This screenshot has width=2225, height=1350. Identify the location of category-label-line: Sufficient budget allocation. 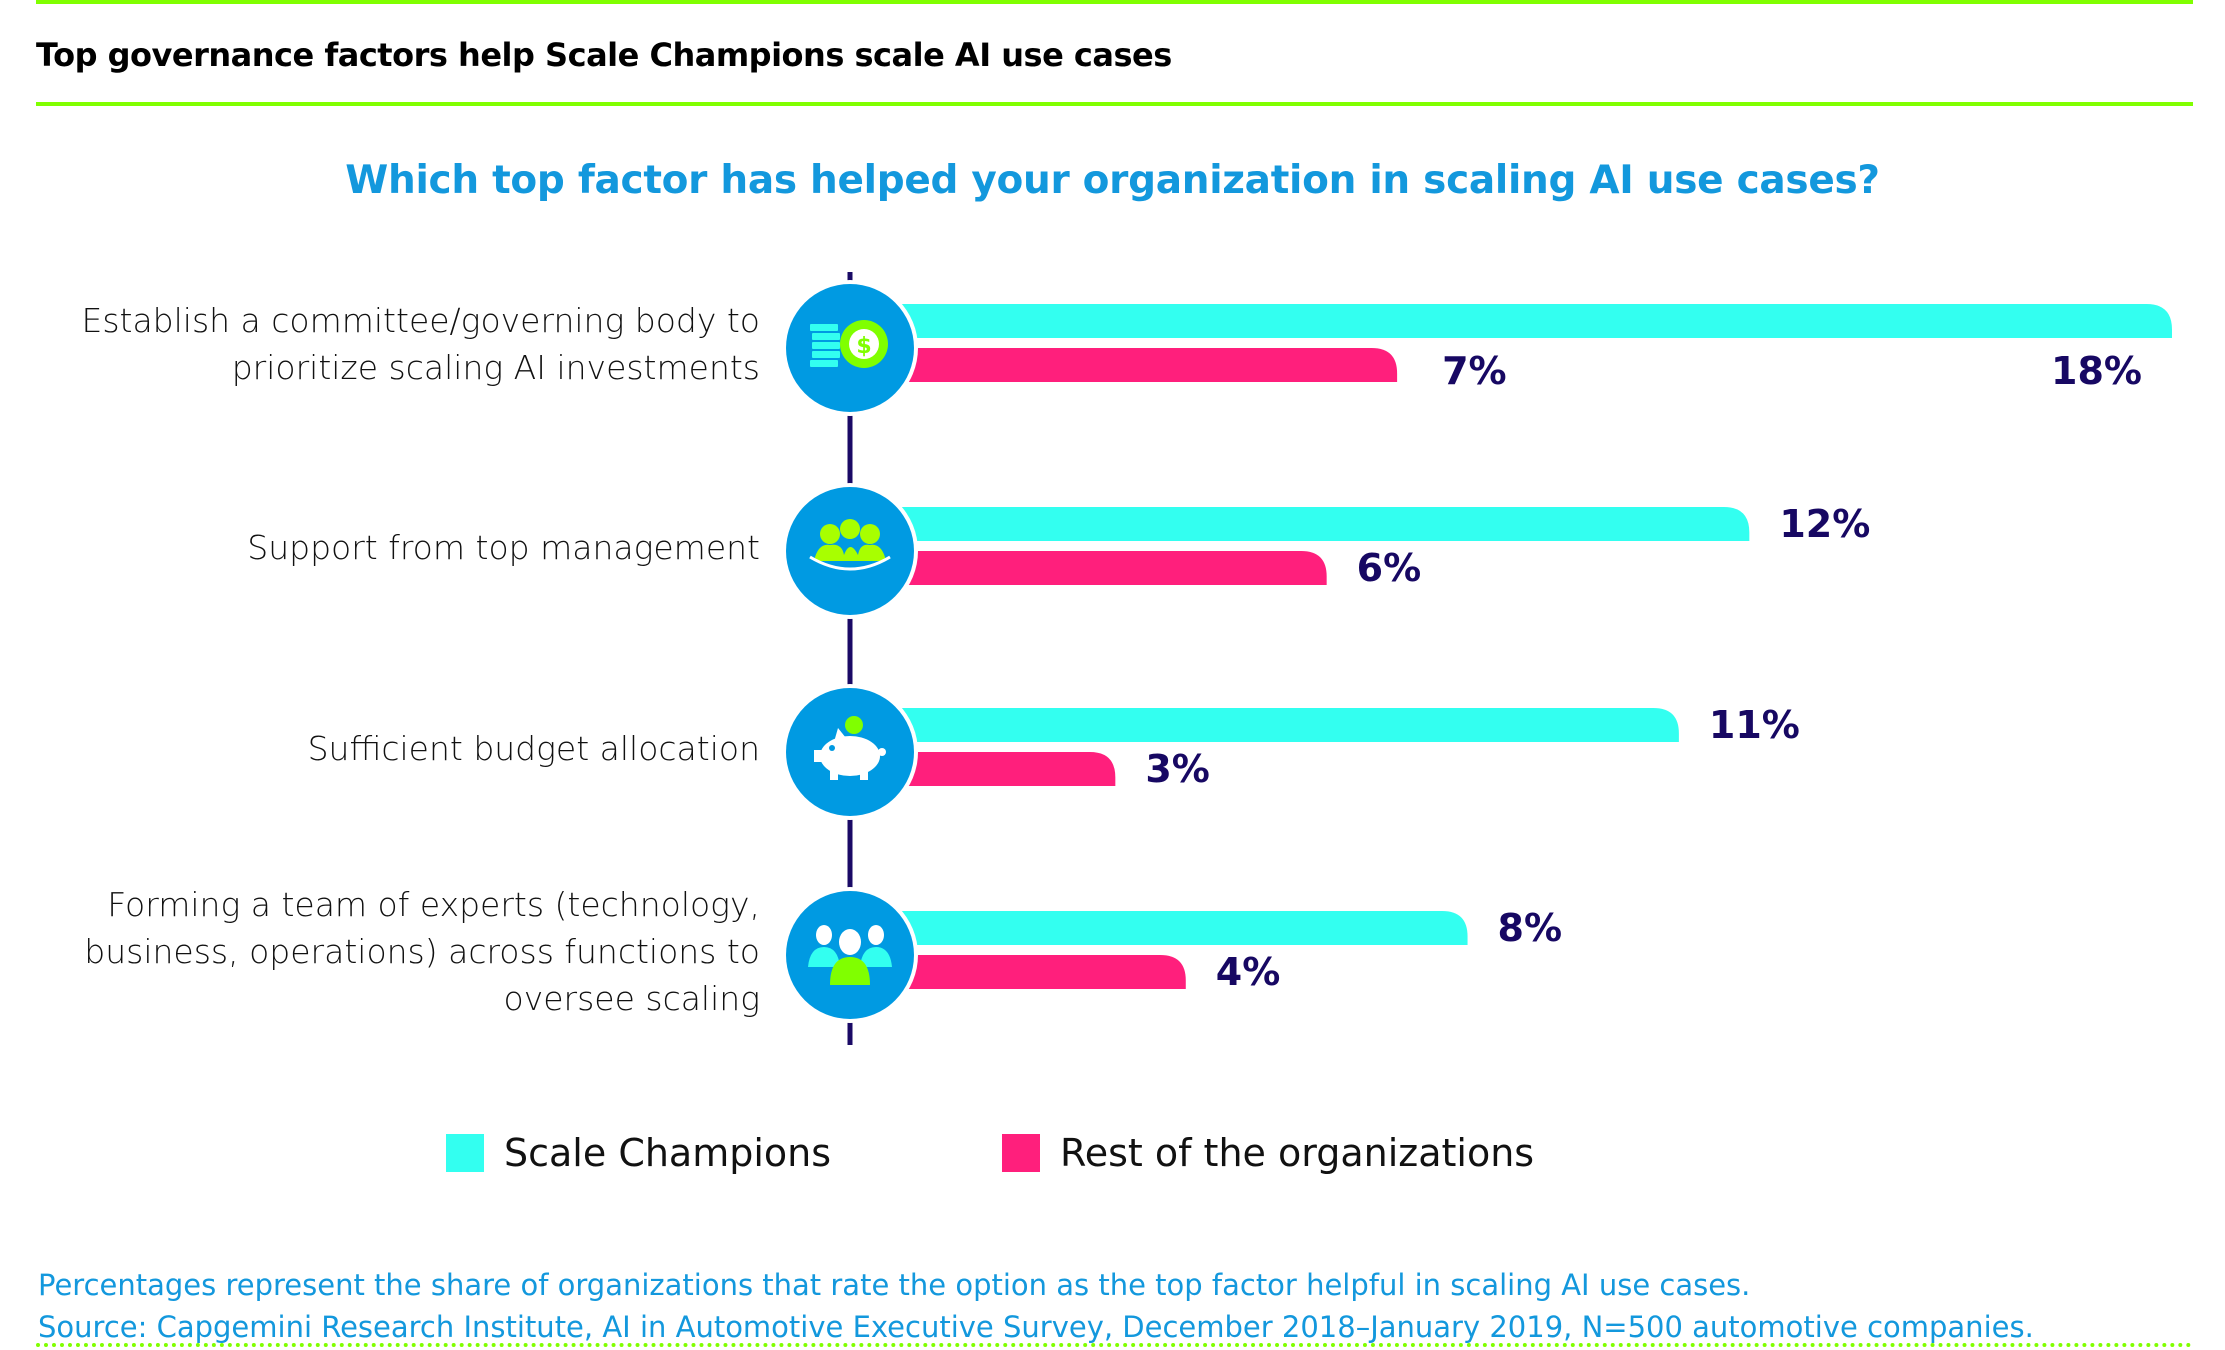
(533, 748).